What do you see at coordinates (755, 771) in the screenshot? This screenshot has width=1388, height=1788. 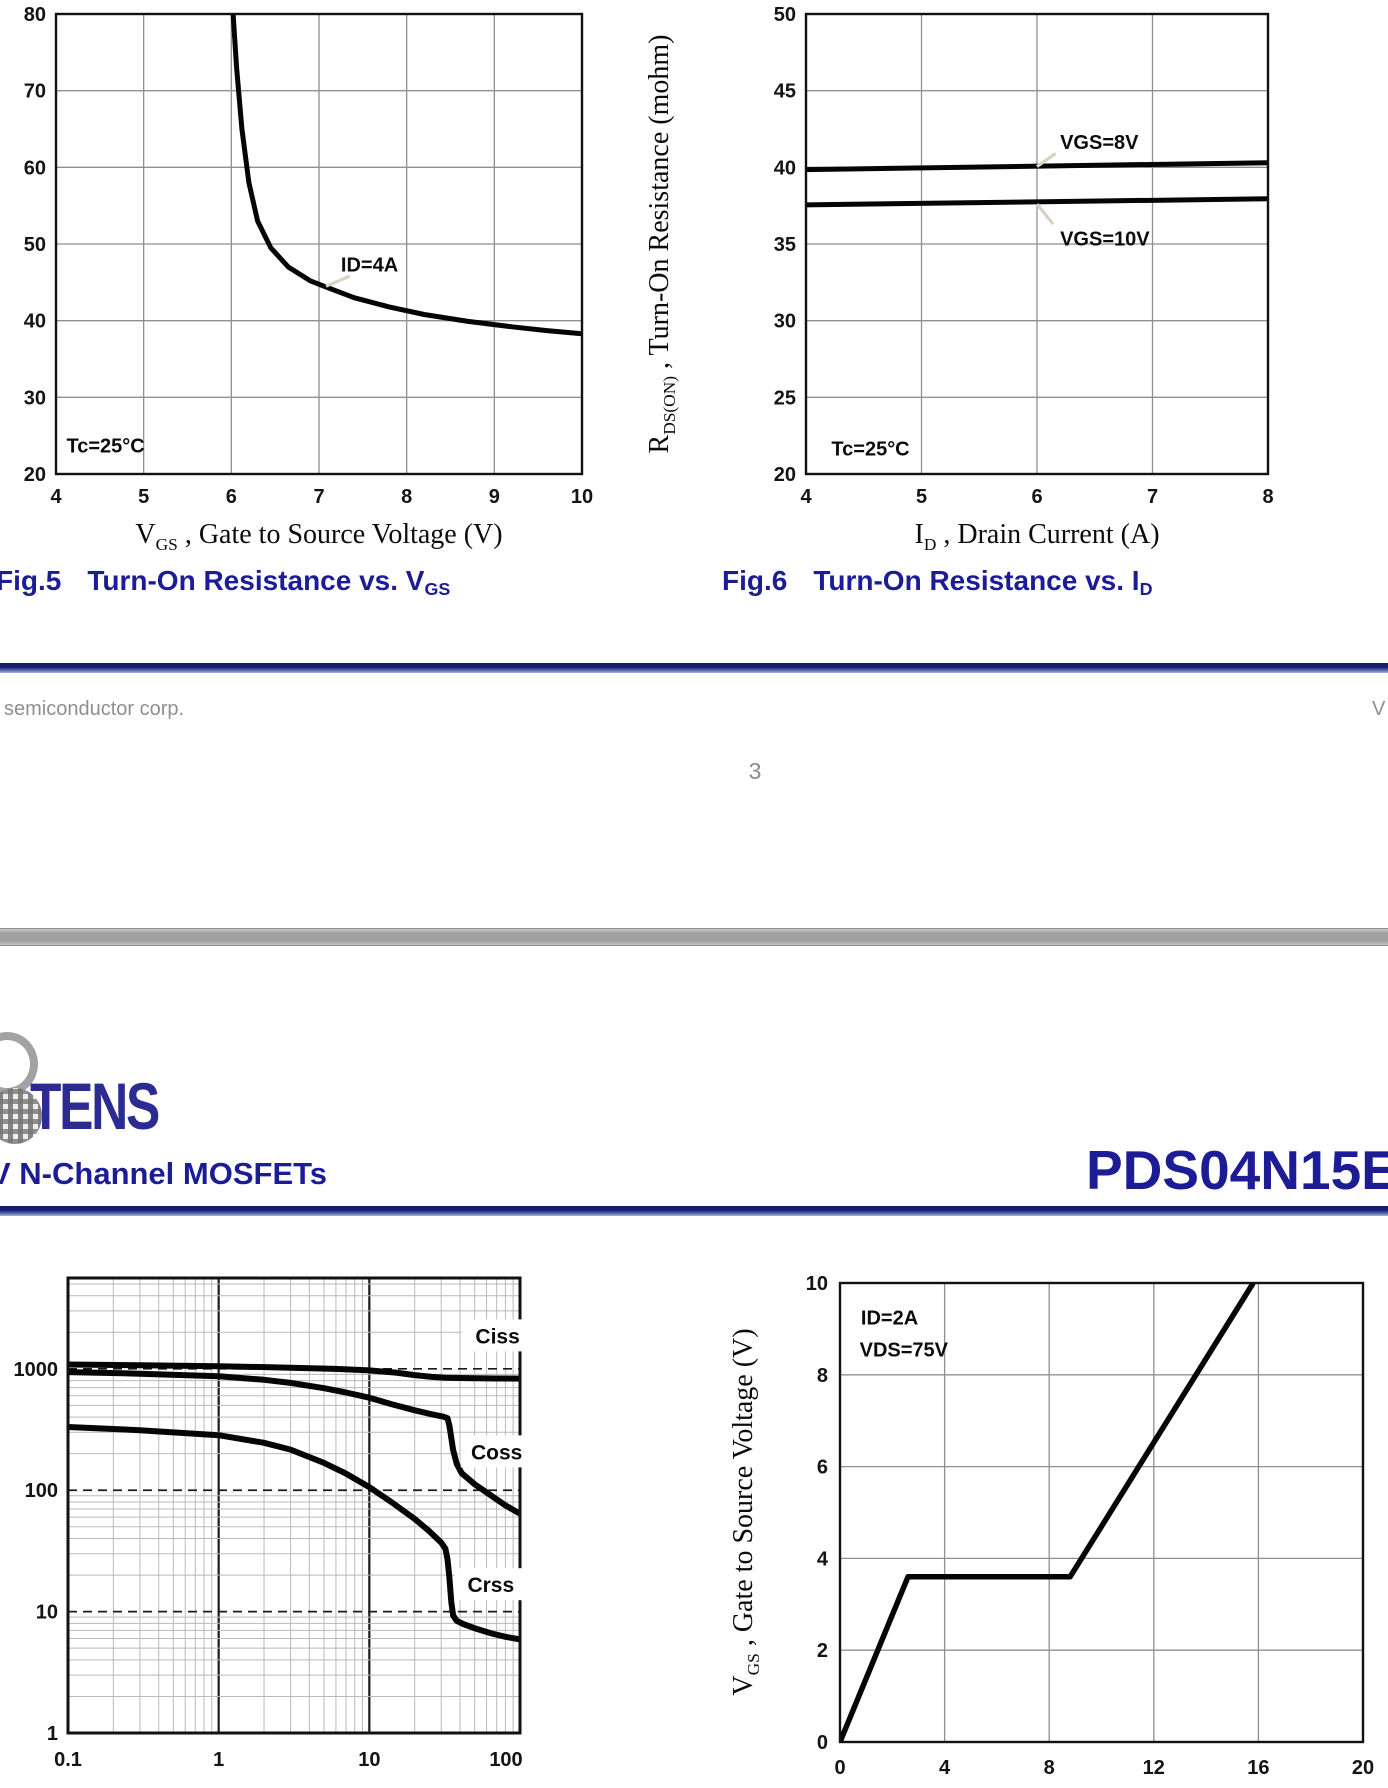 I see `page-number: 3` at bounding box center [755, 771].